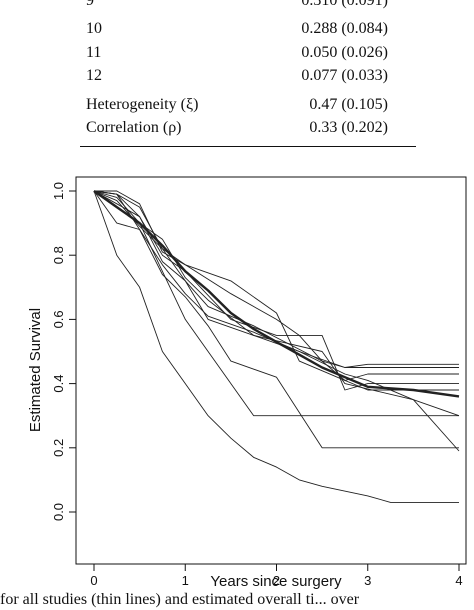  What do you see at coordinates (94, 52) in the screenshot?
I see `row-label: 11` at bounding box center [94, 52].